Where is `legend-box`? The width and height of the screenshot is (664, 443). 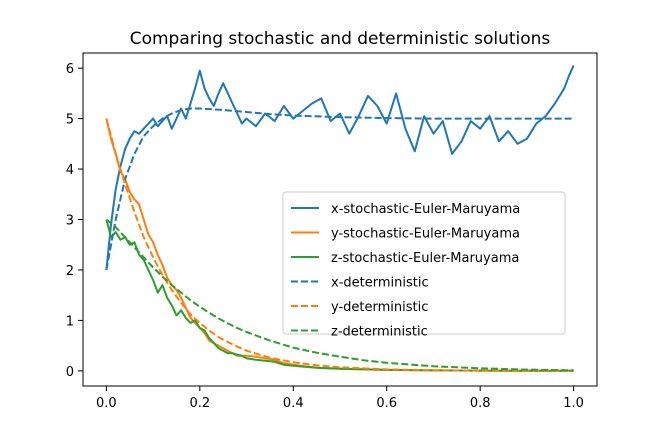
legend-box is located at coordinates (424, 263).